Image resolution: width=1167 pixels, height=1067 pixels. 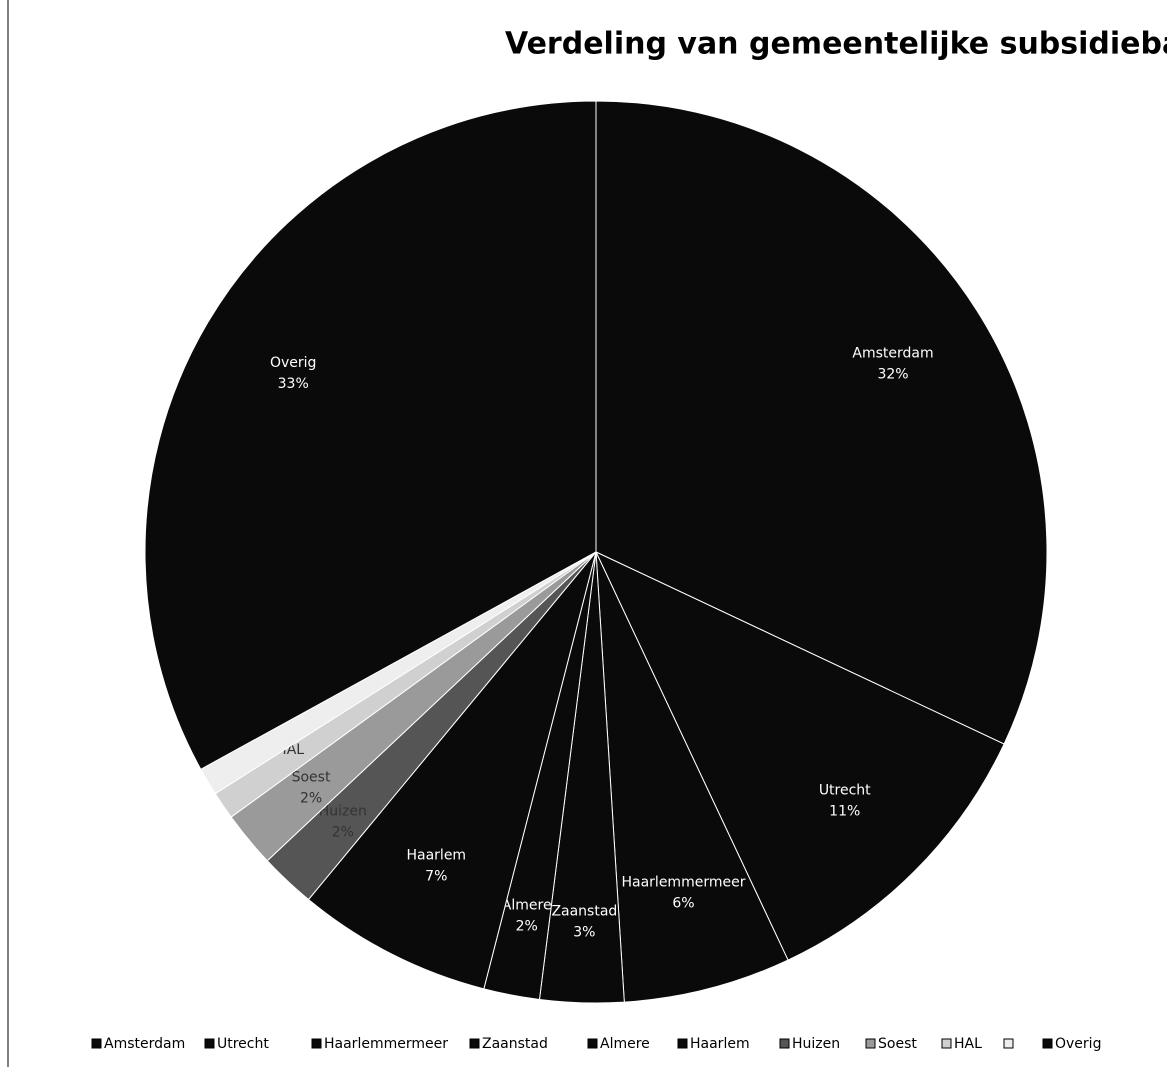 I want to click on legend-label: HAL, so click(x=968, y=1044).